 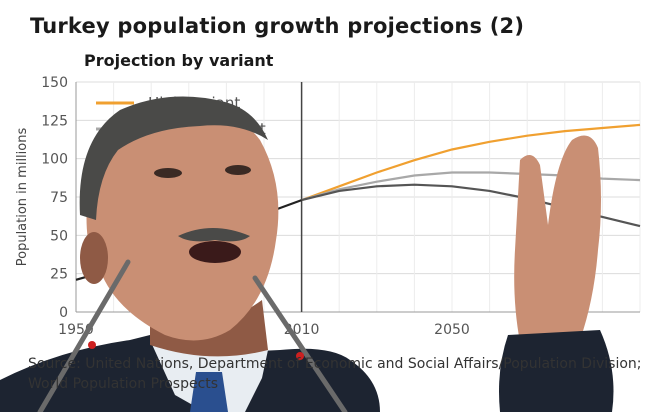 I want to click on microphone-right, so click(x=300, y=343).